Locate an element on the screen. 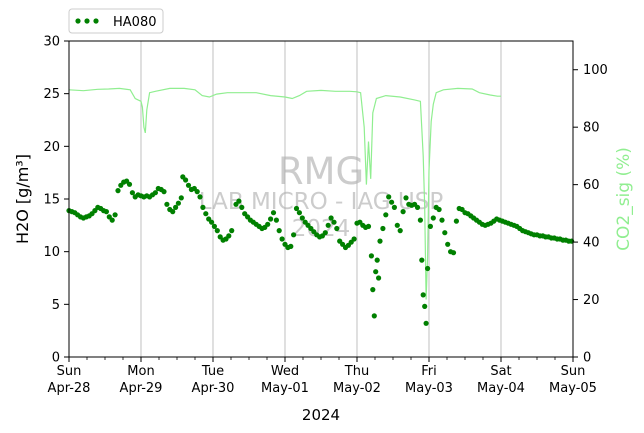  y-axis-right: 0 20 40 60 80 100 CO2_sig (%) is located at coordinates (603, 214).